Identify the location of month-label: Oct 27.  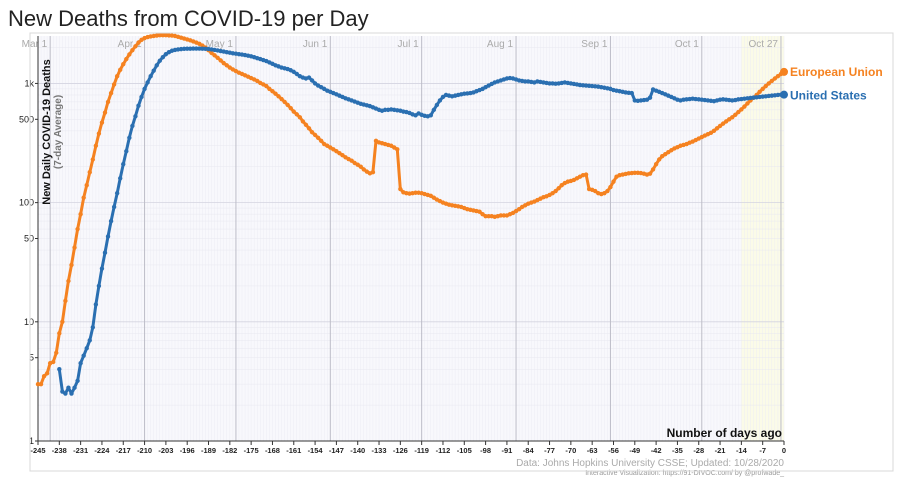
(763, 44).